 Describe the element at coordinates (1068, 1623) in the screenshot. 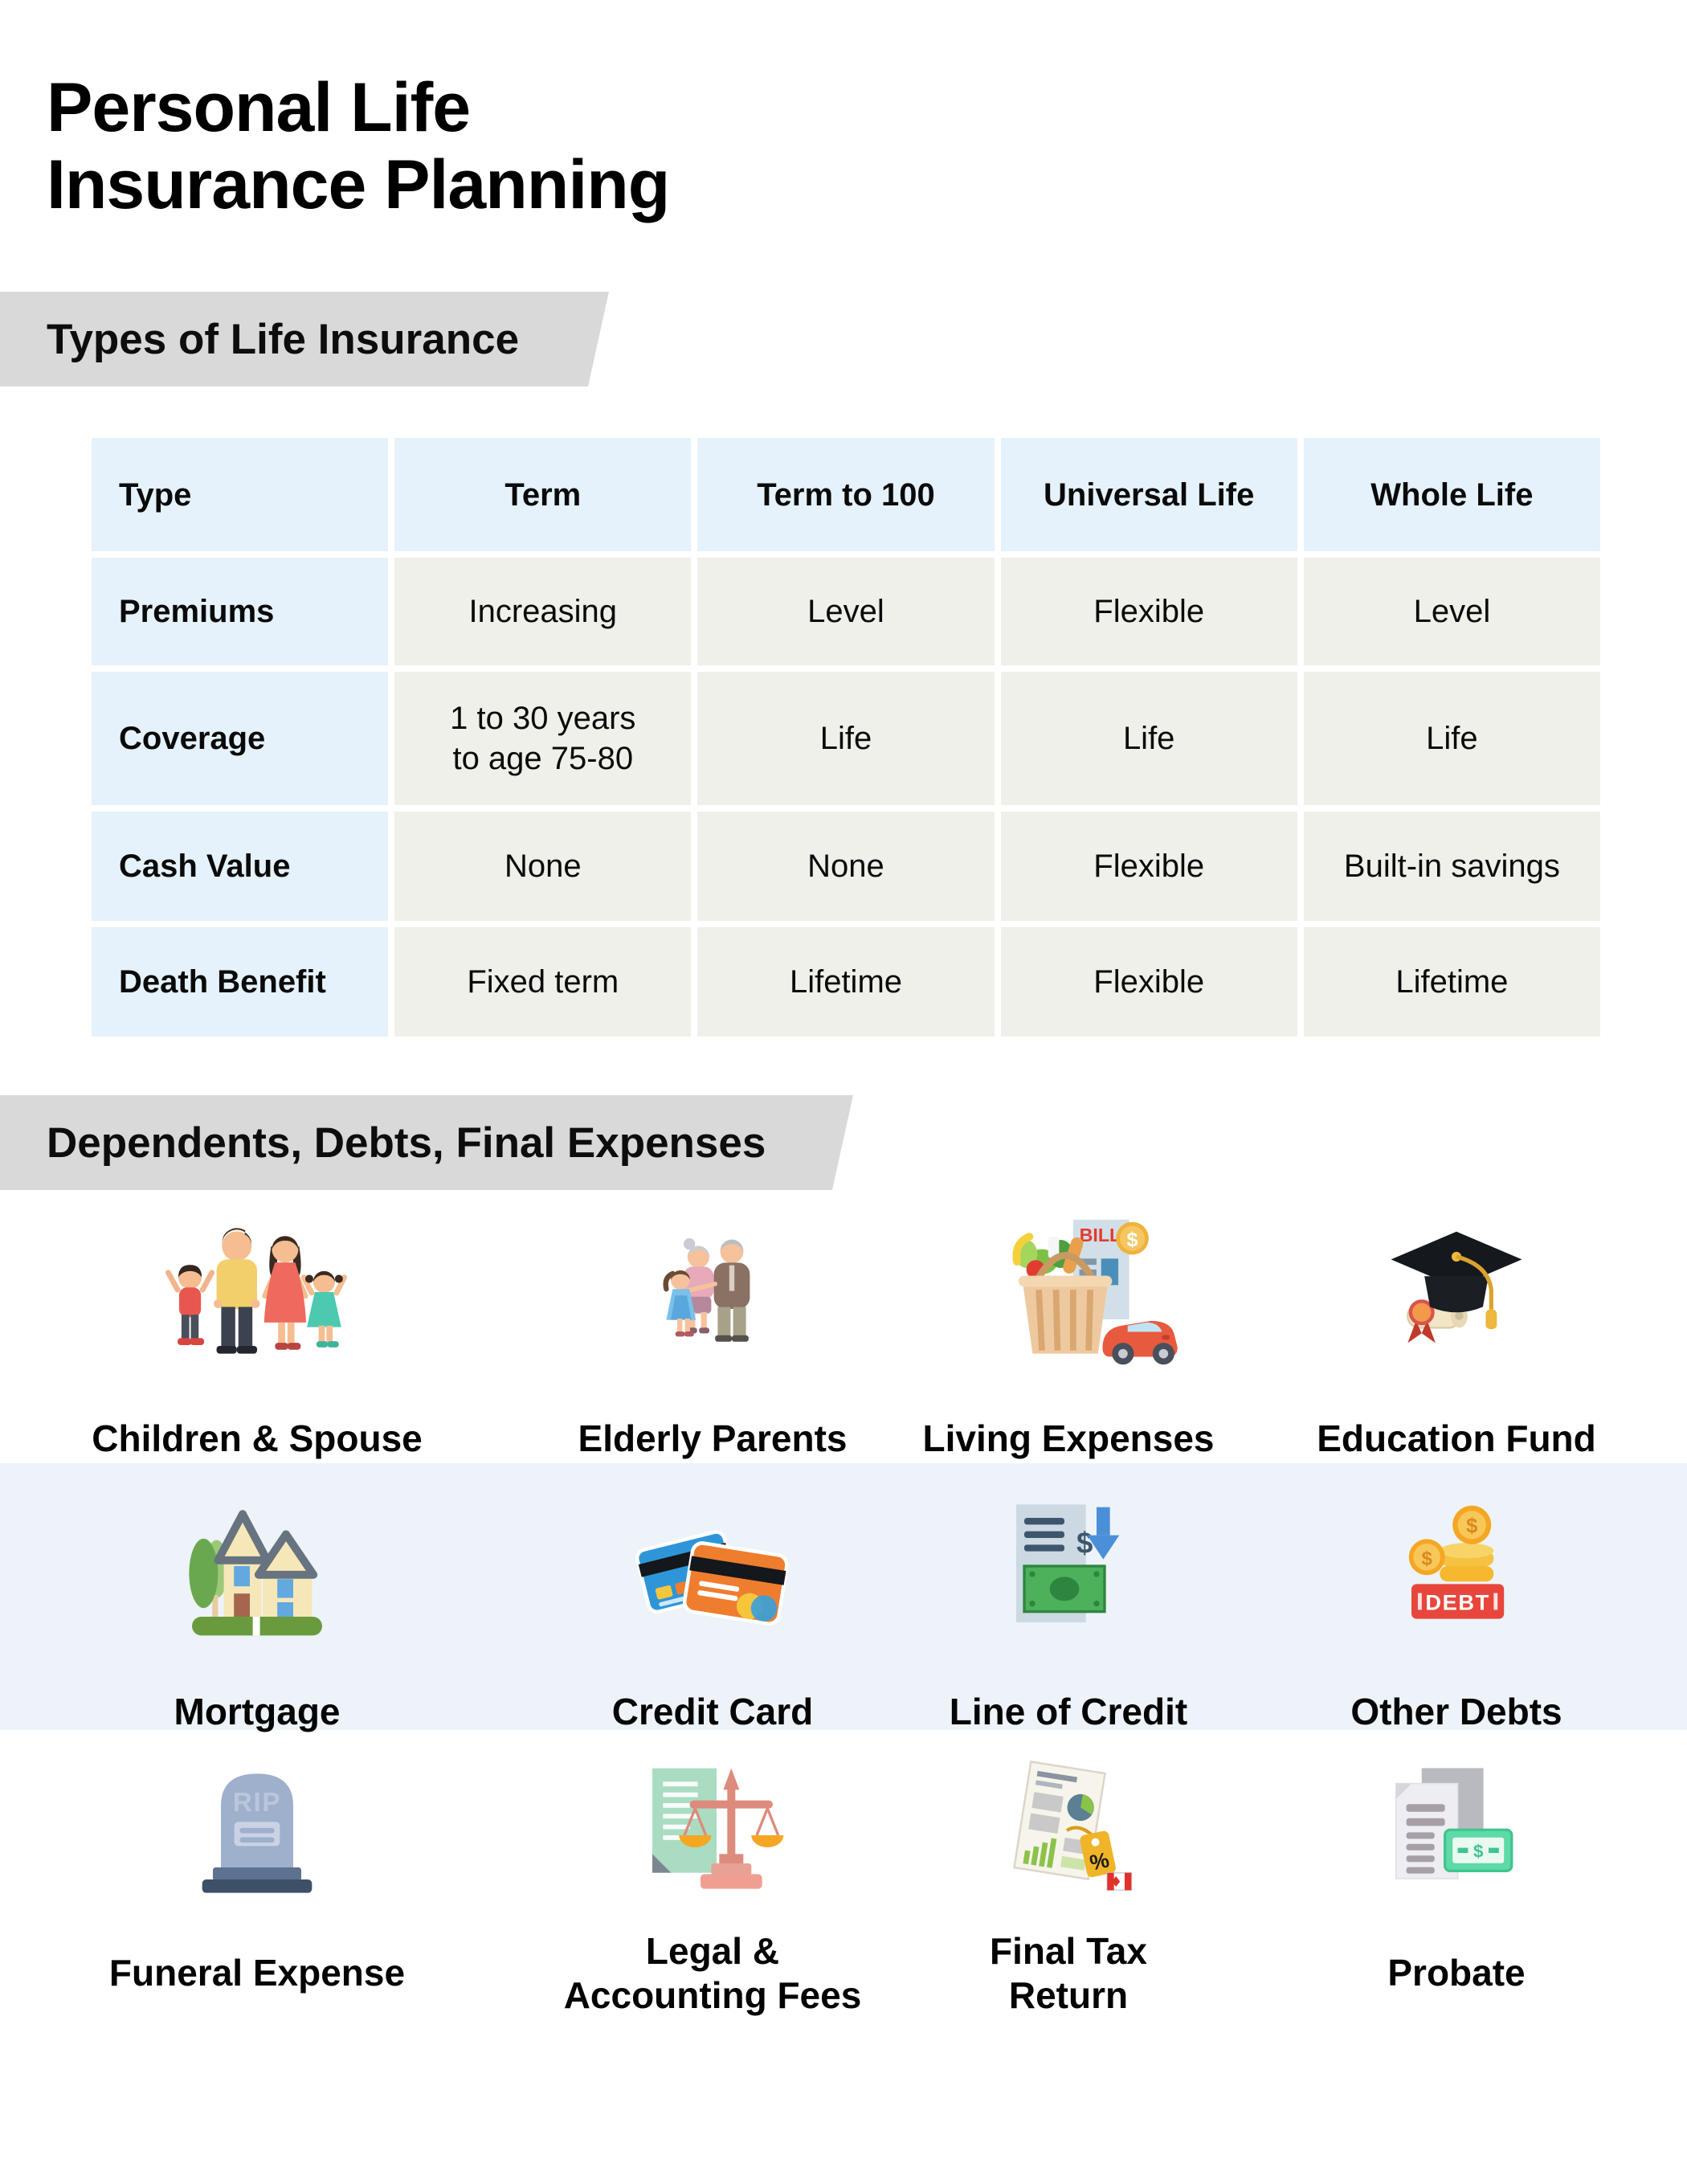

I see `category-line-of-credit: $ Line of Credit` at that location.